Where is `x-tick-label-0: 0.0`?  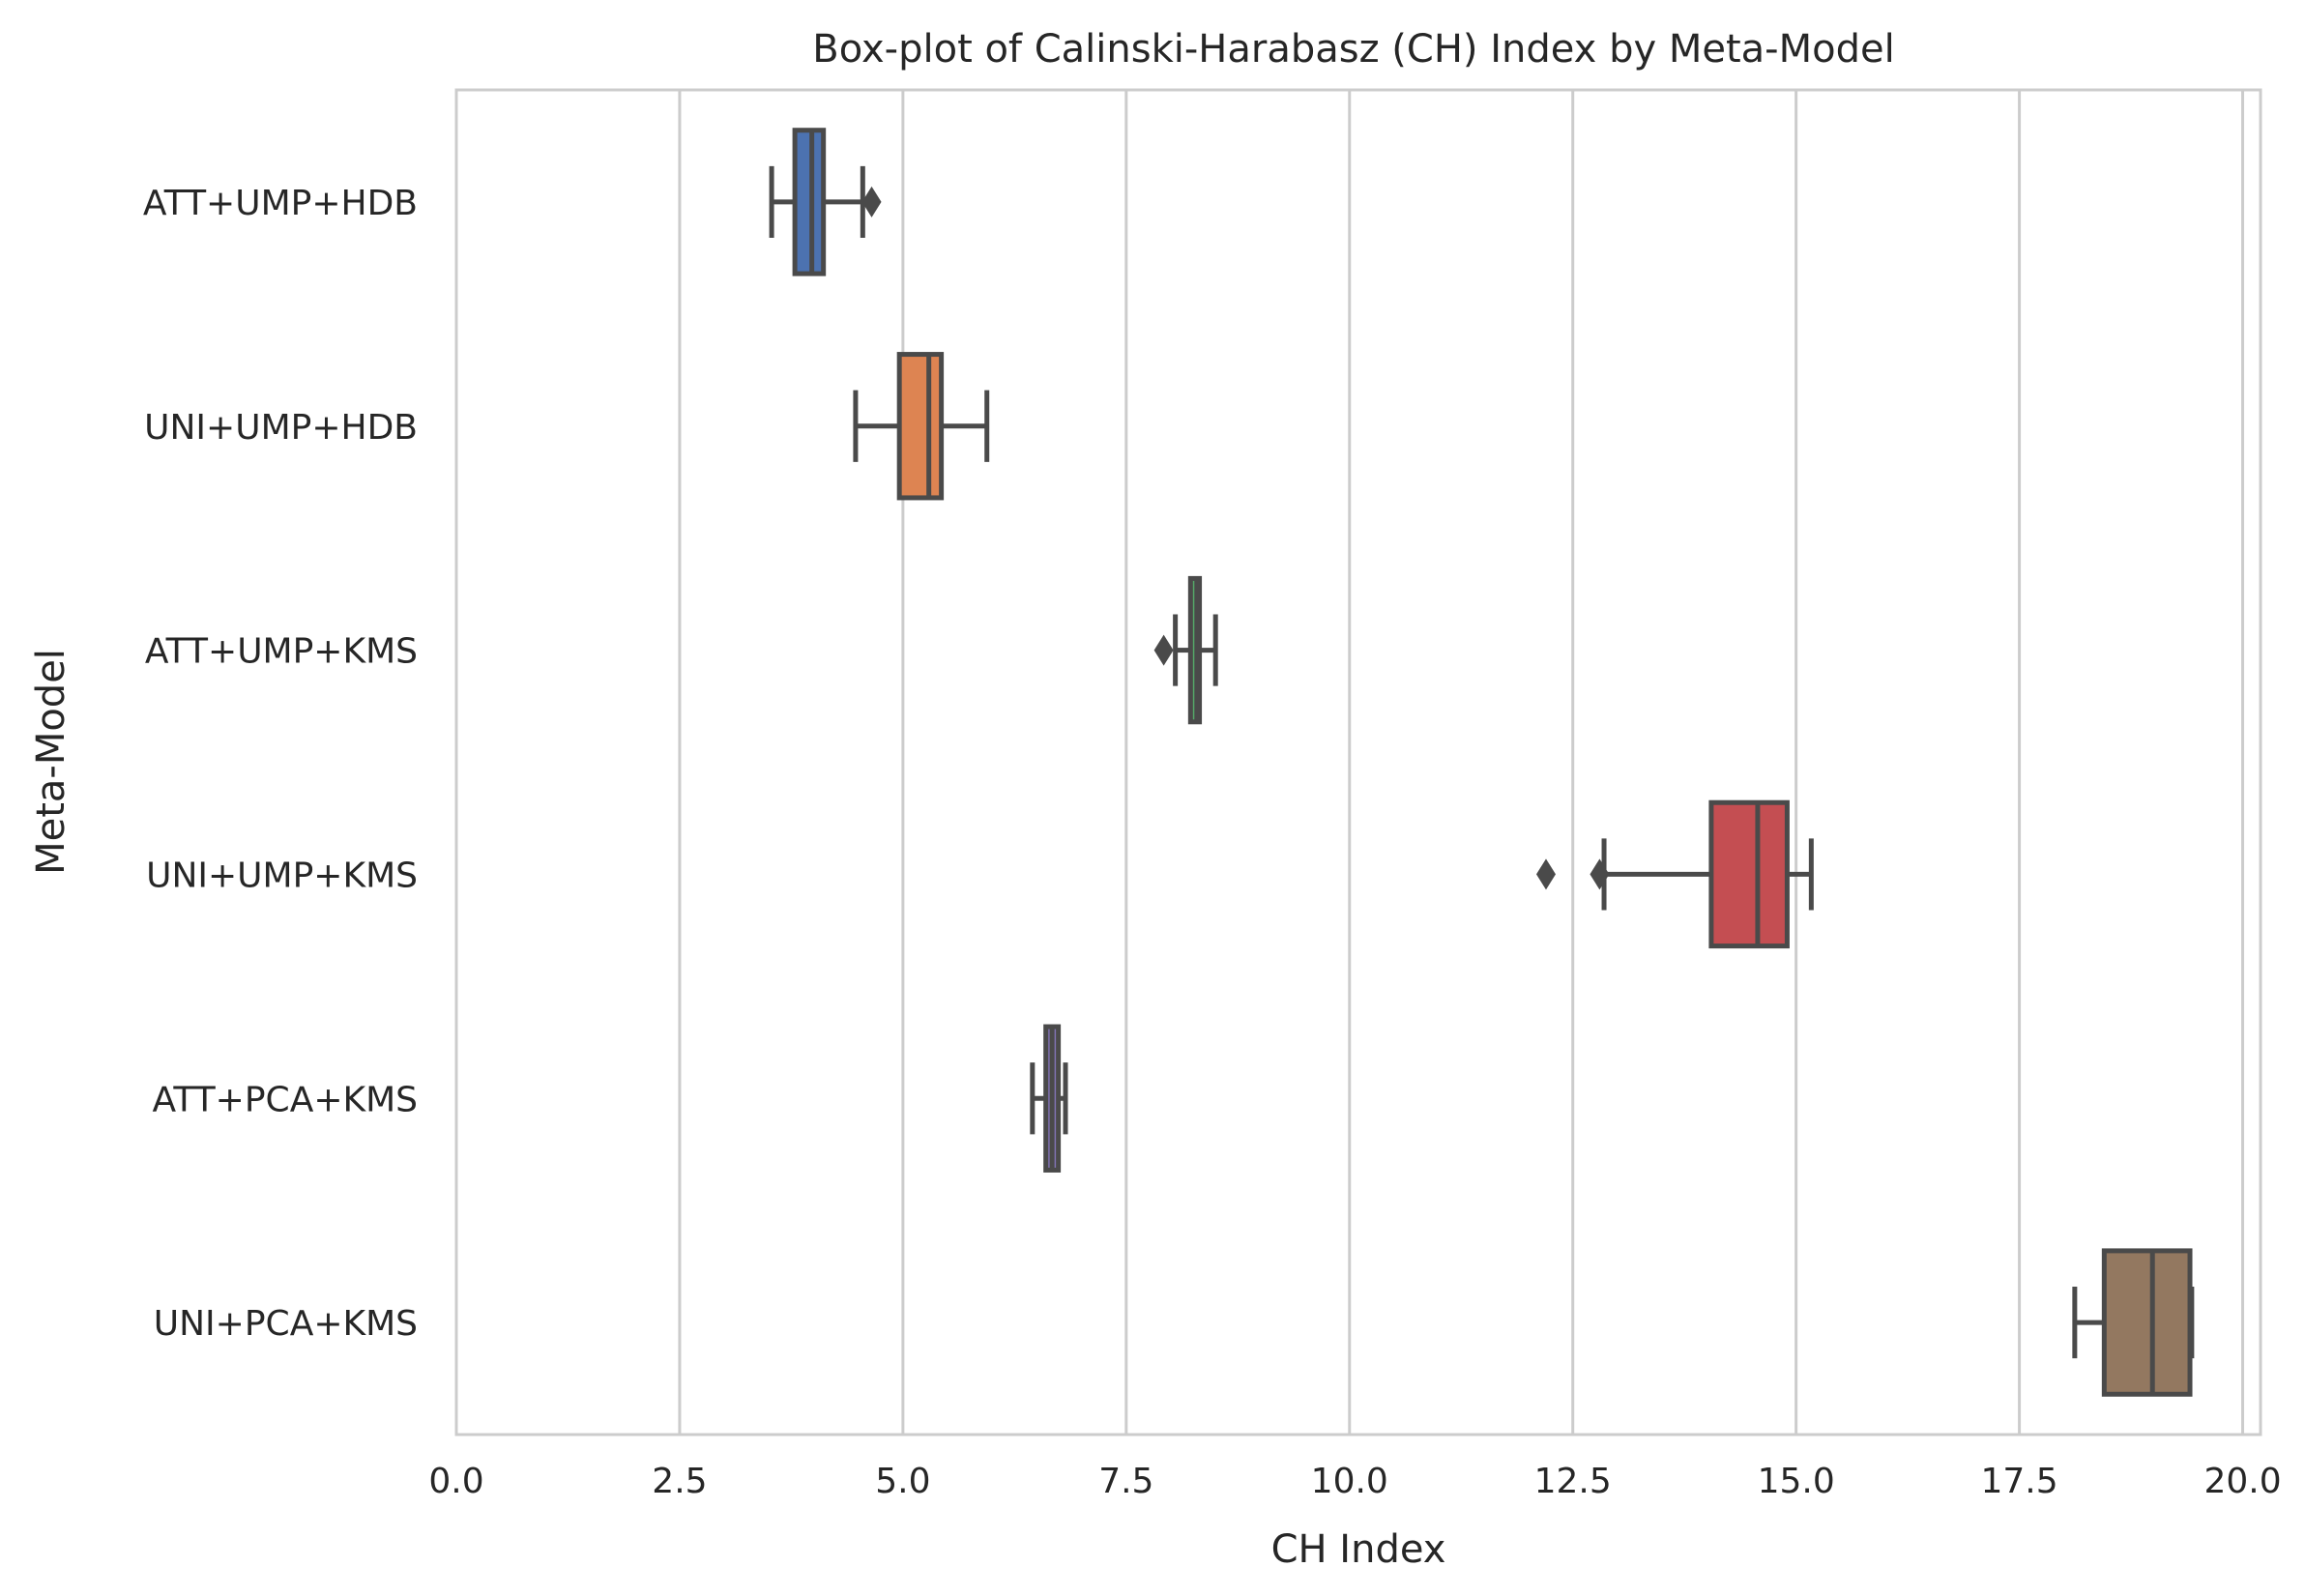
x-tick-label-0: 0.0 is located at coordinates (456, 1481).